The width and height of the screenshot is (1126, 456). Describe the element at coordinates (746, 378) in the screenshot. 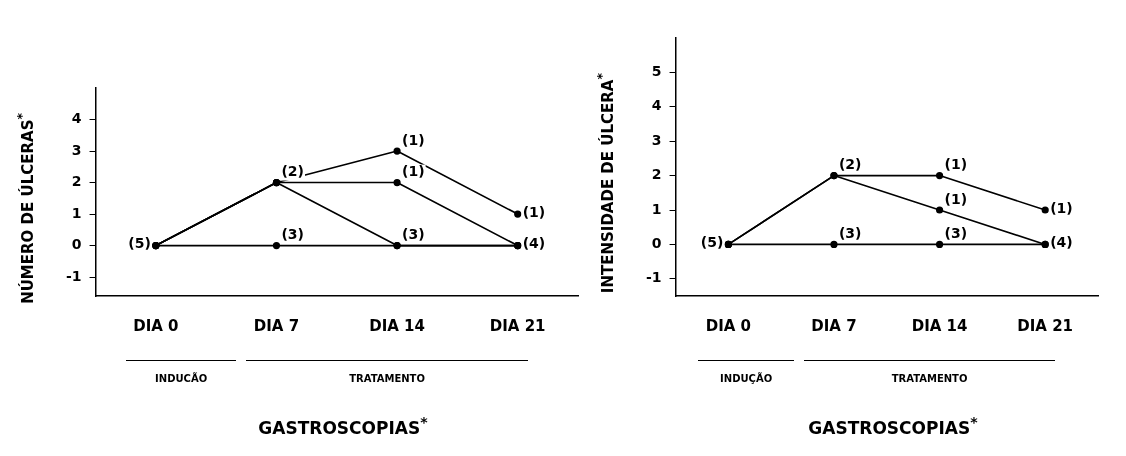

I see `text: INDUÇÃO` at that location.